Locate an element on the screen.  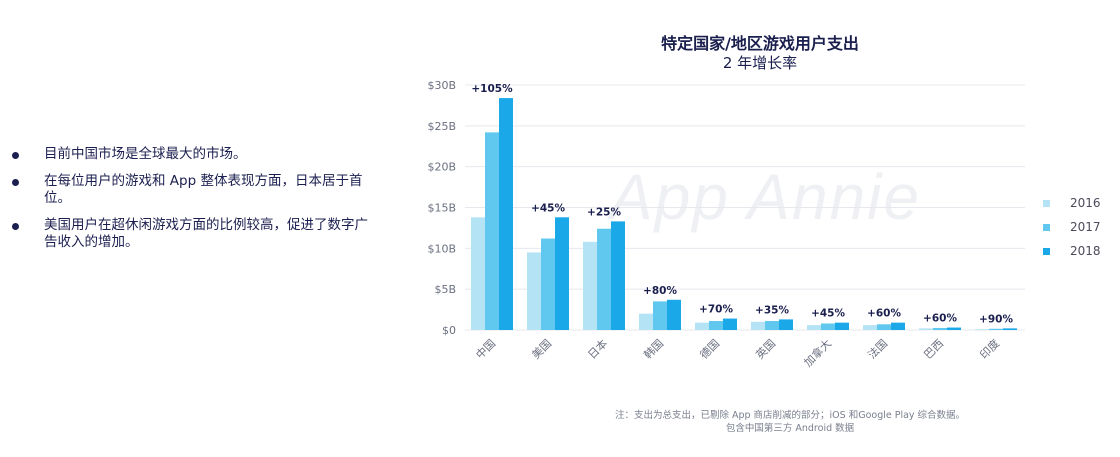
bullet-item: 目前中国市场是全球最大的市场。 is located at coordinates (192, 154).